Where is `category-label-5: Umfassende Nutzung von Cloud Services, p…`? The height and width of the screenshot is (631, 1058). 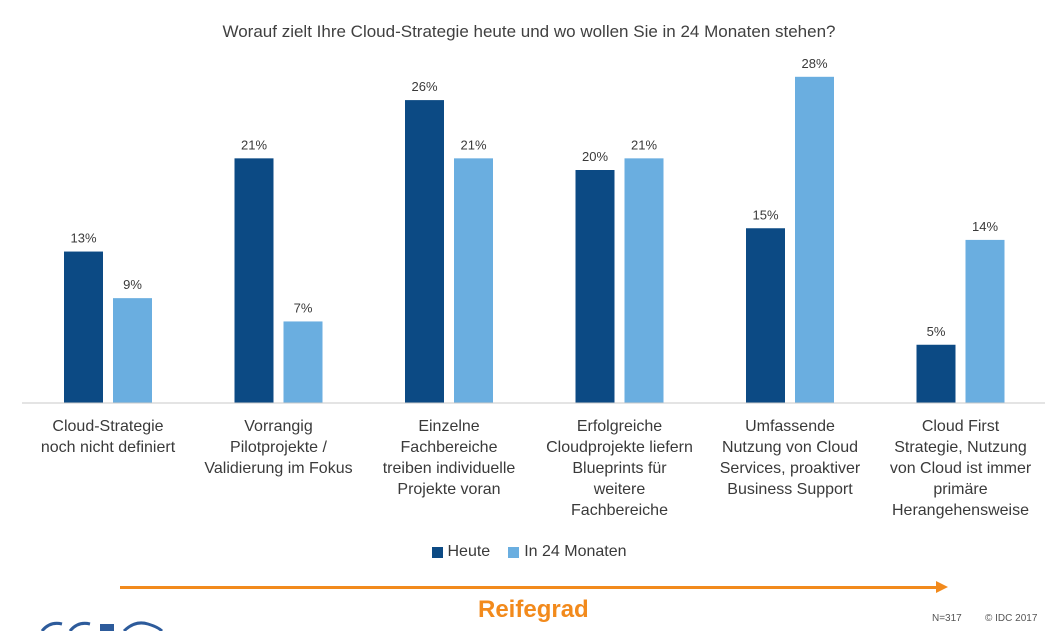
category-label-5: Umfassende Nutzung von Cloud Services, p… is located at coordinates (790, 458).